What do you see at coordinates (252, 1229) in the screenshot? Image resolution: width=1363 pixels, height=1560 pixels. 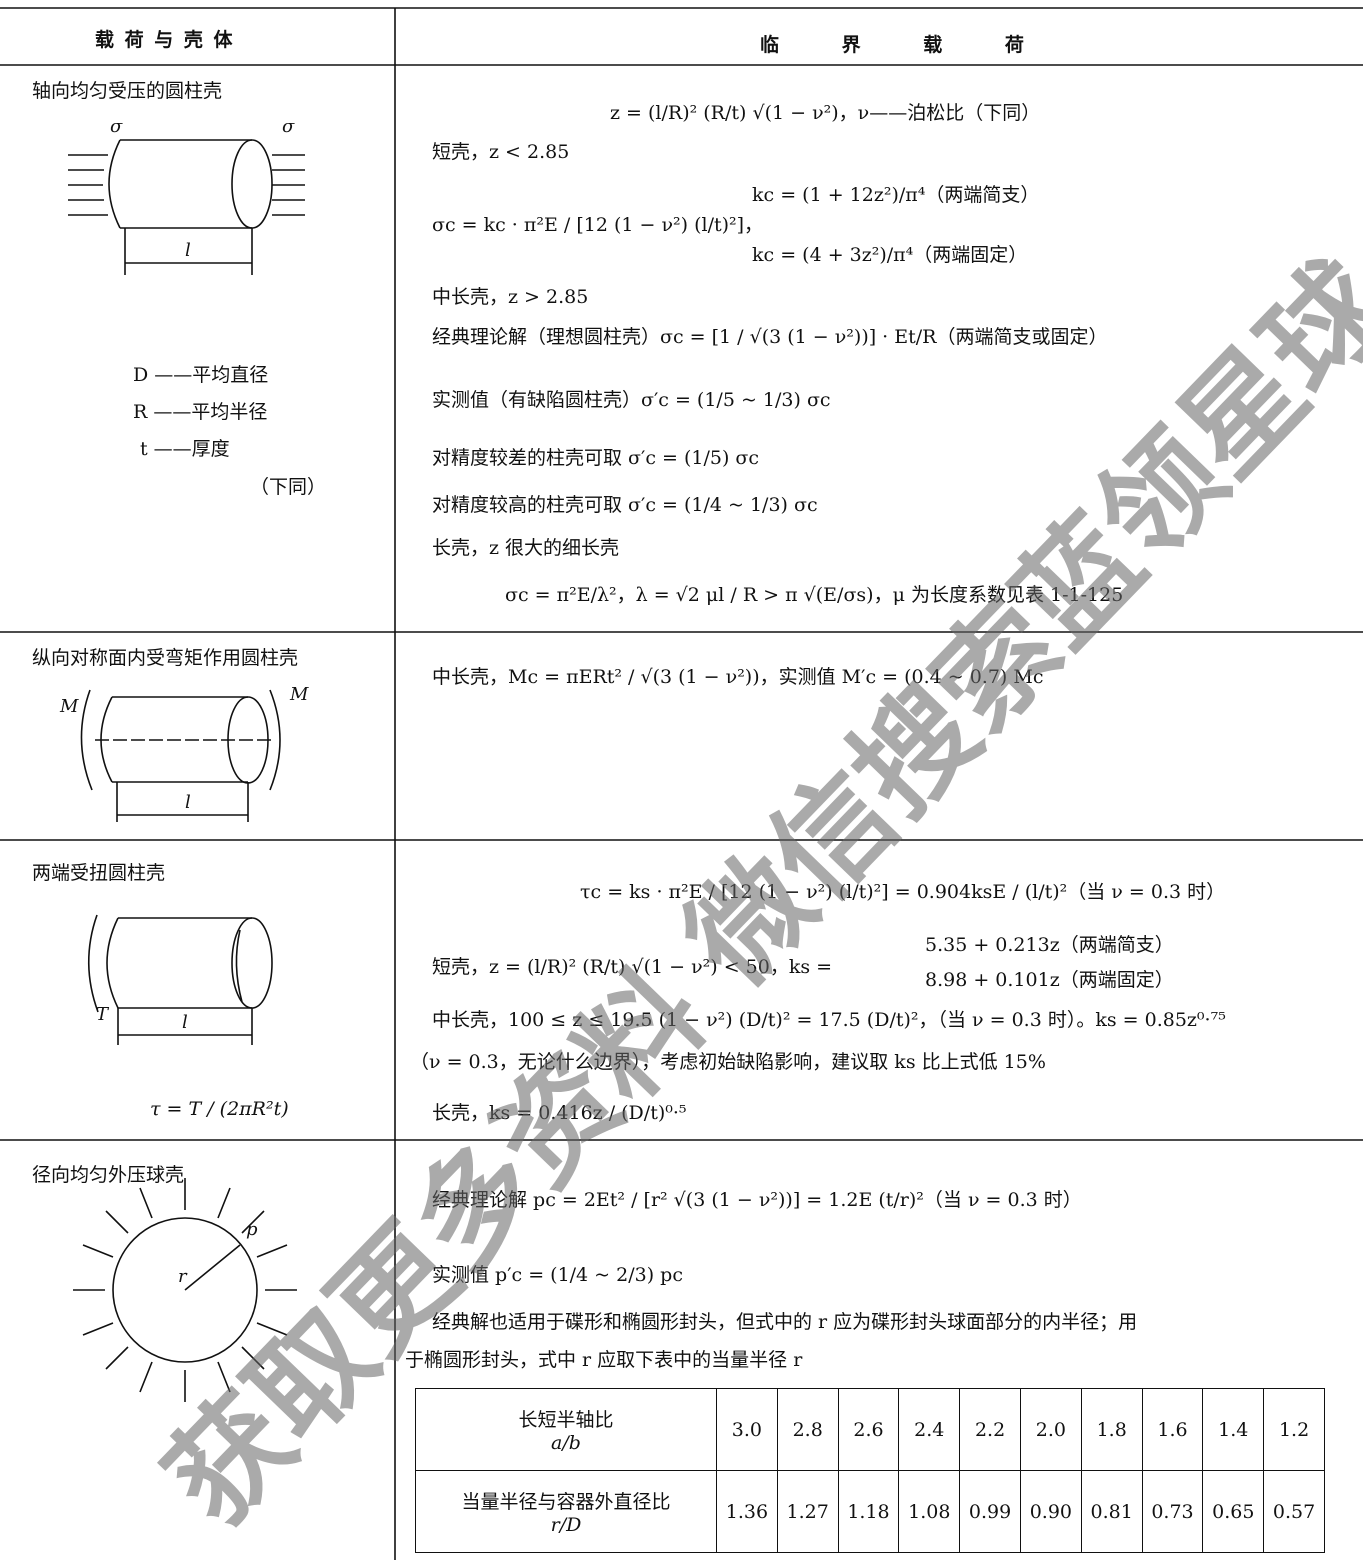 I see `diagram-label: p` at bounding box center [252, 1229].